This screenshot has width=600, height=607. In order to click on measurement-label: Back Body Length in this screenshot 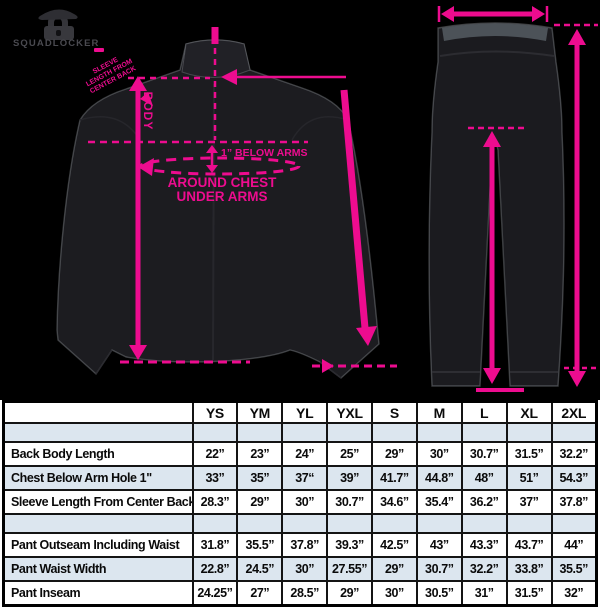, I will do `click(98, 454)`.